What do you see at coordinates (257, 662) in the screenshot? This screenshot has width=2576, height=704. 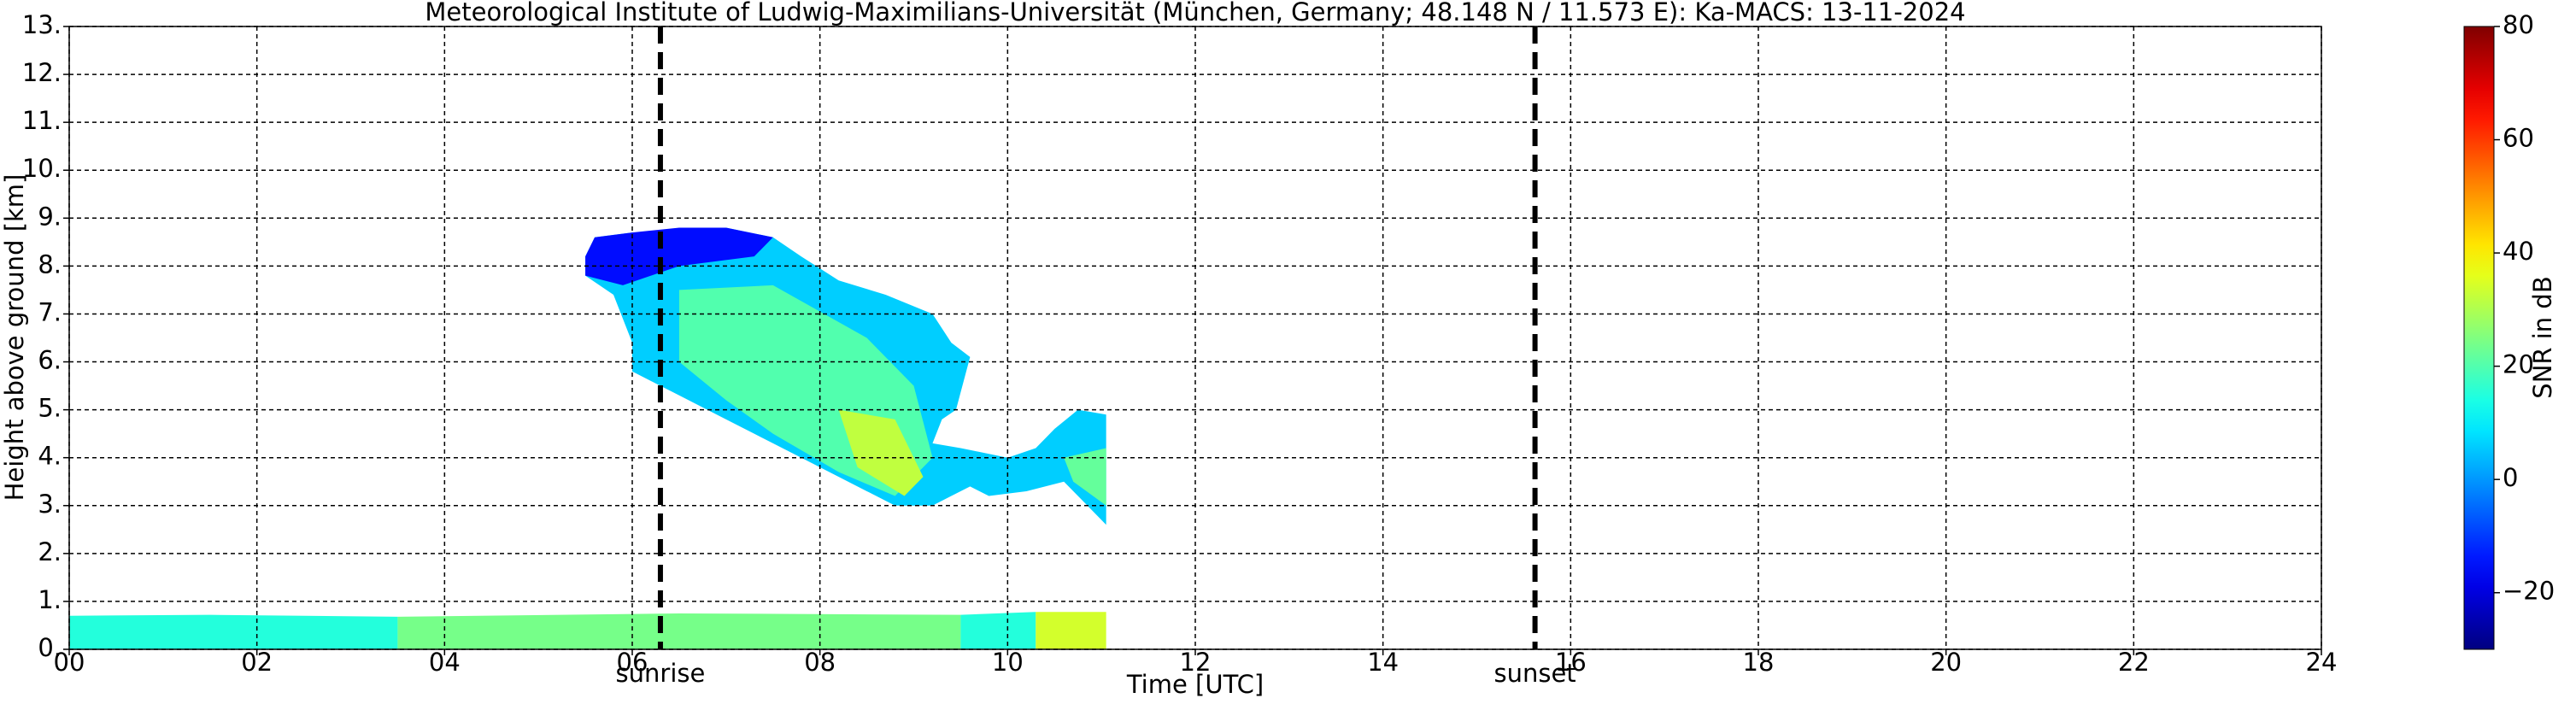 I see `x-tick-label: 02` at bounding box center [257, 662].